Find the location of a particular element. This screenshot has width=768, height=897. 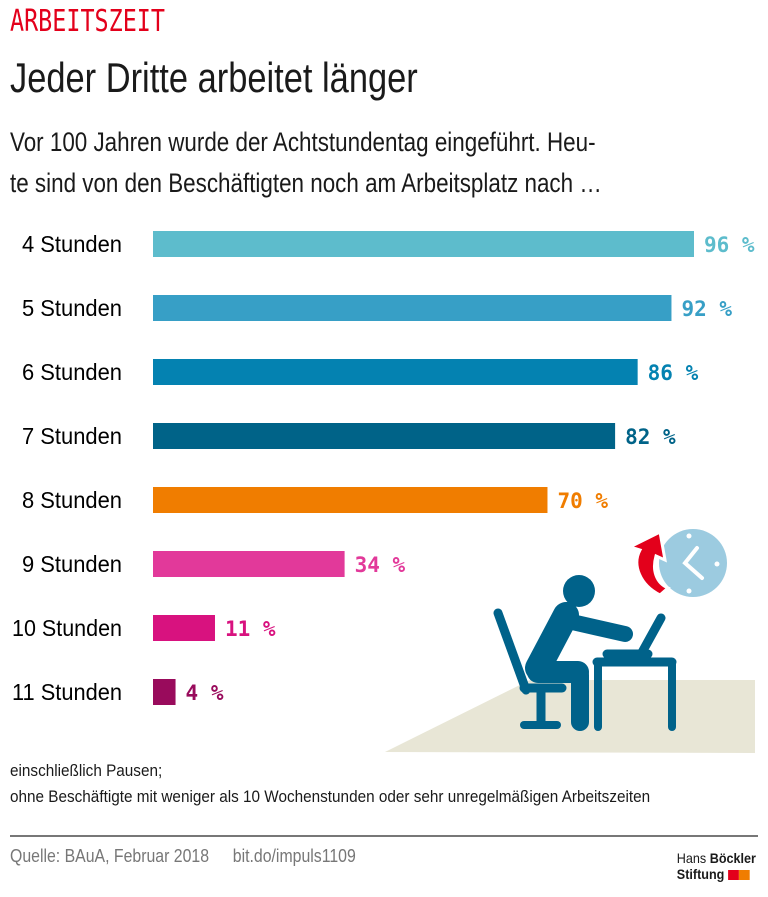

category-label: 6 Stunden is located at coordinates (72, 372).